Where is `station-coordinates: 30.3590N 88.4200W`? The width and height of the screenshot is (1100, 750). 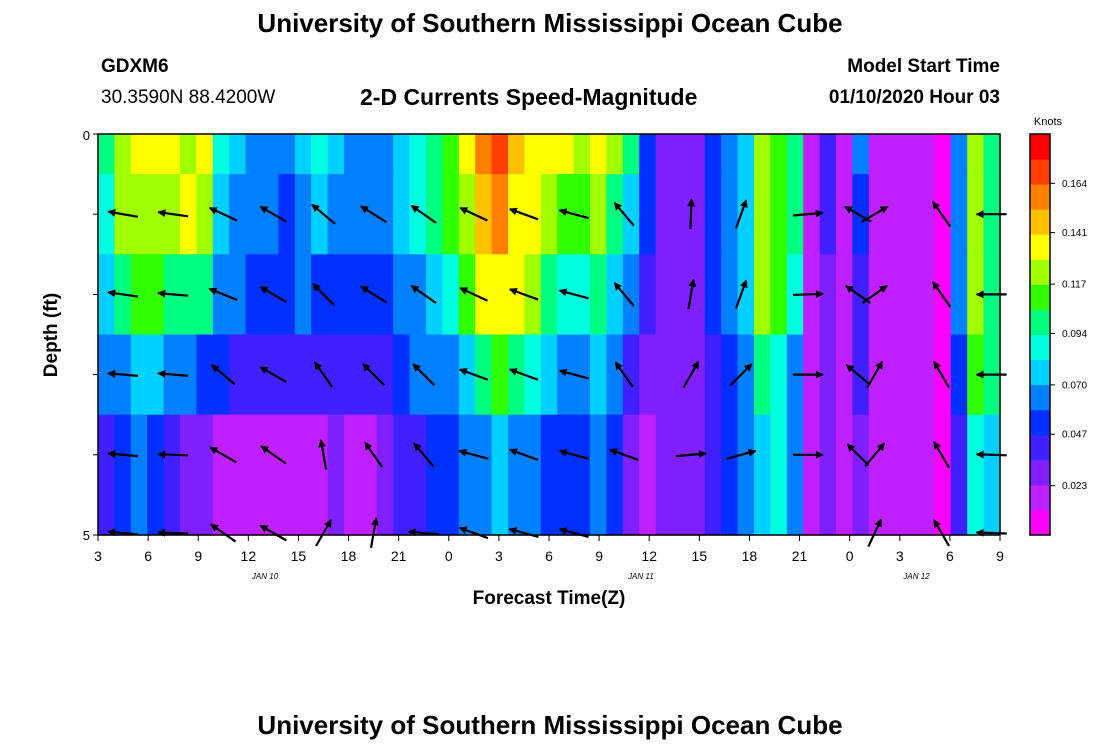 station-coordinates: 30.3590N 88.4200W is located at coordinates (188, 97).